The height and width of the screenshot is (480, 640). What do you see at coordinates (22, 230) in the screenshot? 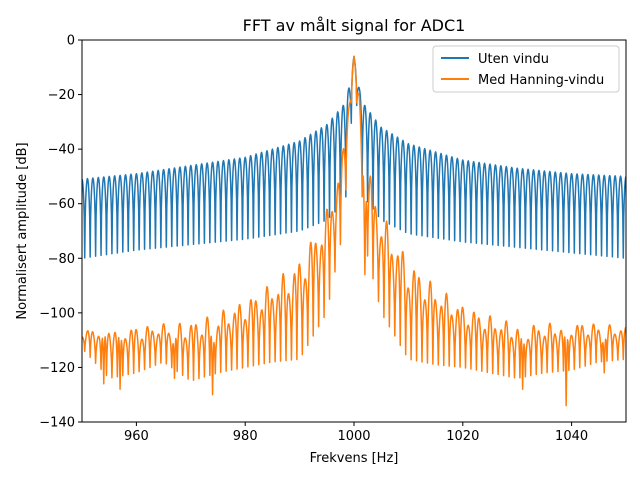
I see `y-axis-label: Normalisert amplitude [dB]` at bounding box center [22, 230].